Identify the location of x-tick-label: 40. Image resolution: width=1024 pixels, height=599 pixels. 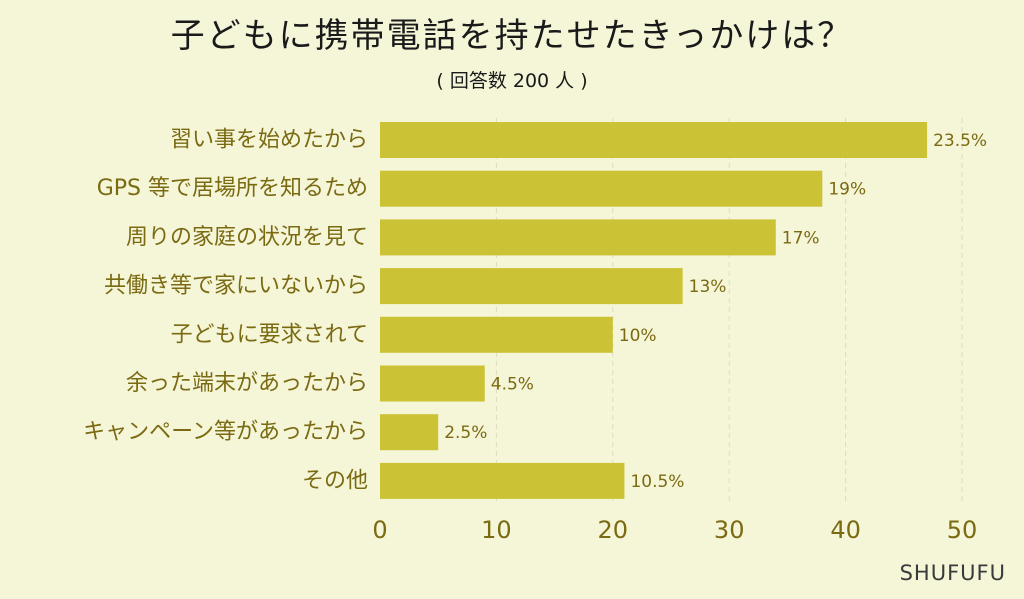
(845, 530).